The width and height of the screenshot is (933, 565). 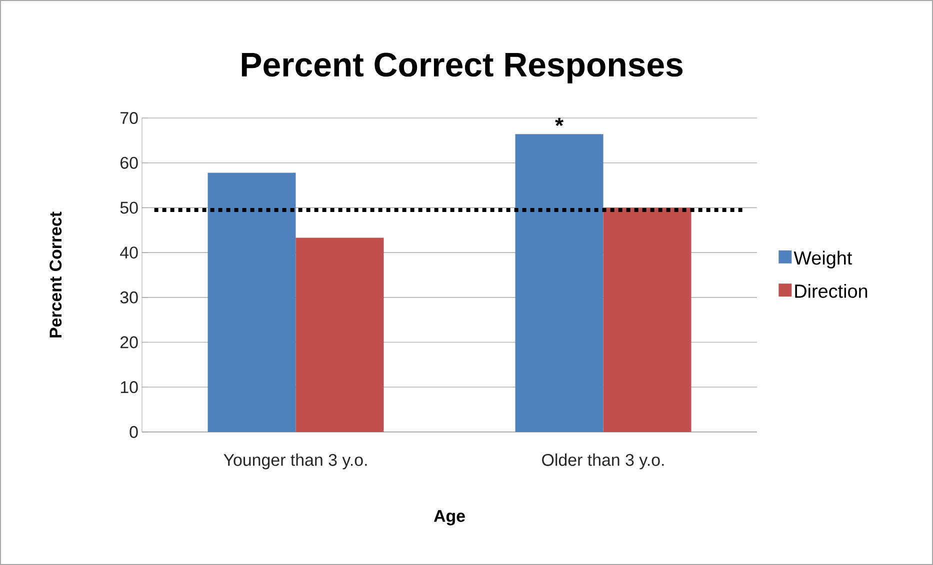 What do you see at coordinates (603, 462) in the screenshot?
I see `x-tick-label: Older than 3 y.o.` at bounding box center [603, 462].